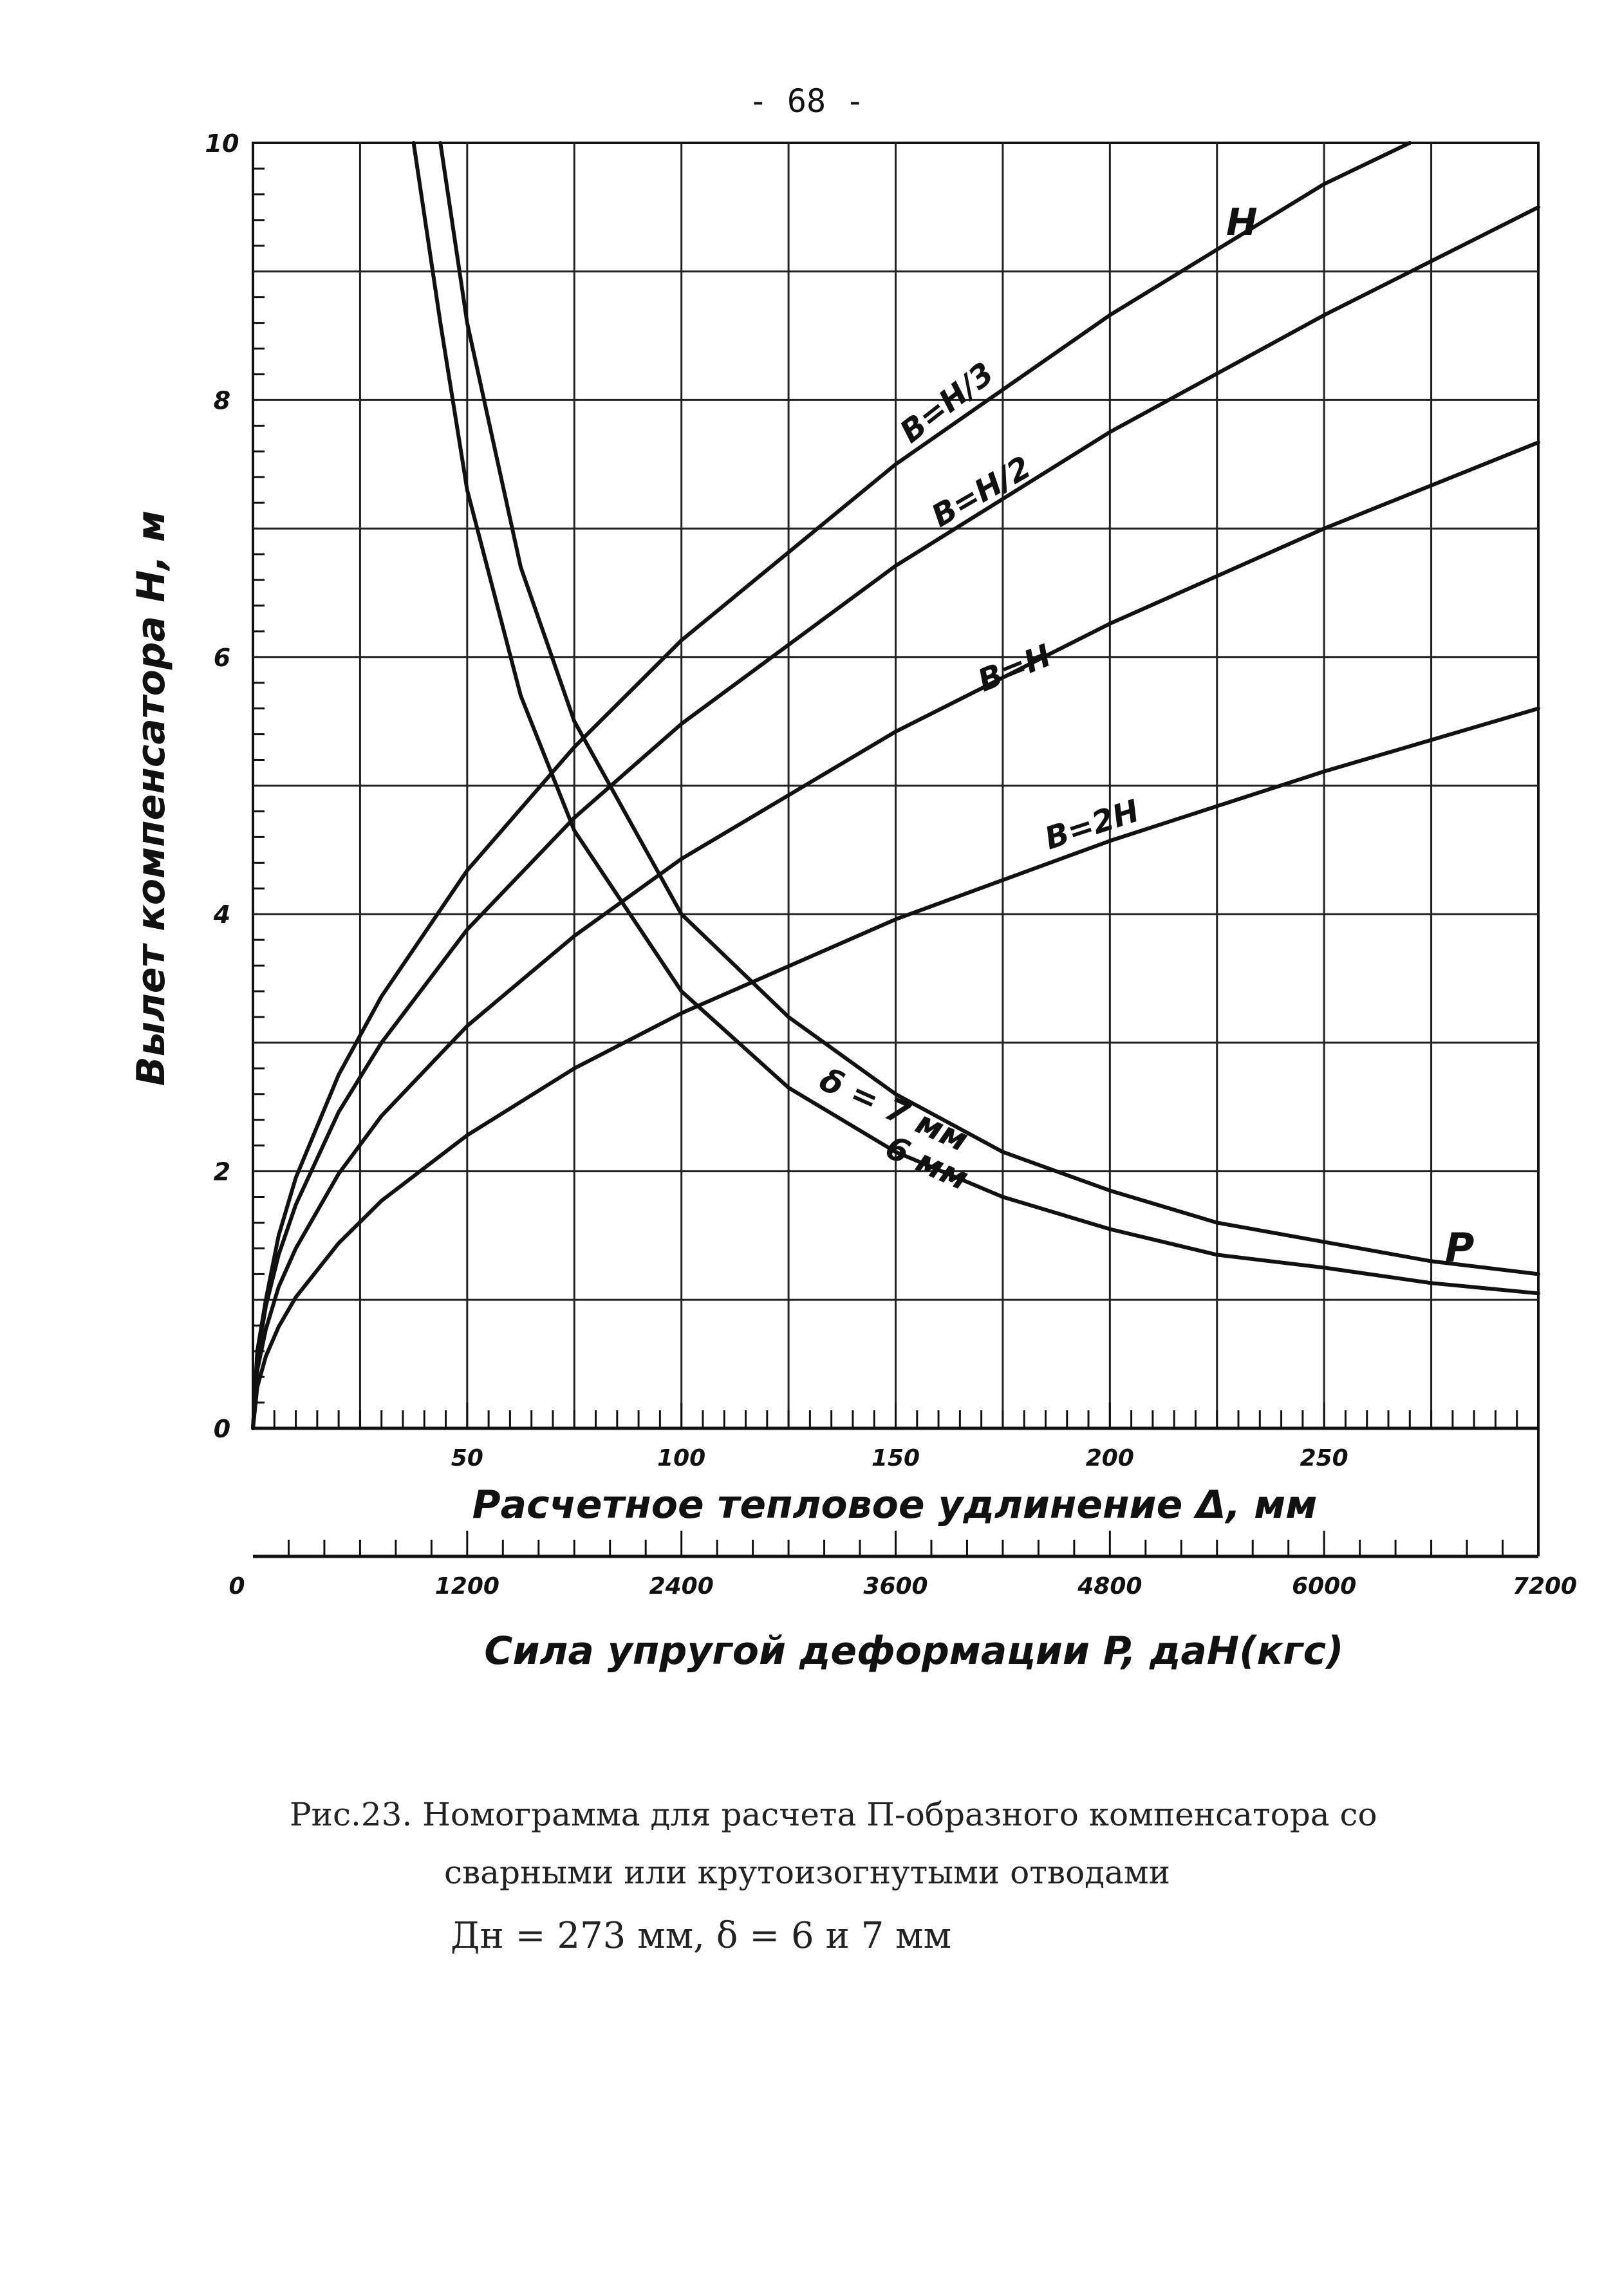 The image size is (1613, 2296). Describe the element at coordinates (1545, 1586) in the screenshot. I see `x2-tick-label: 7200` at that location.